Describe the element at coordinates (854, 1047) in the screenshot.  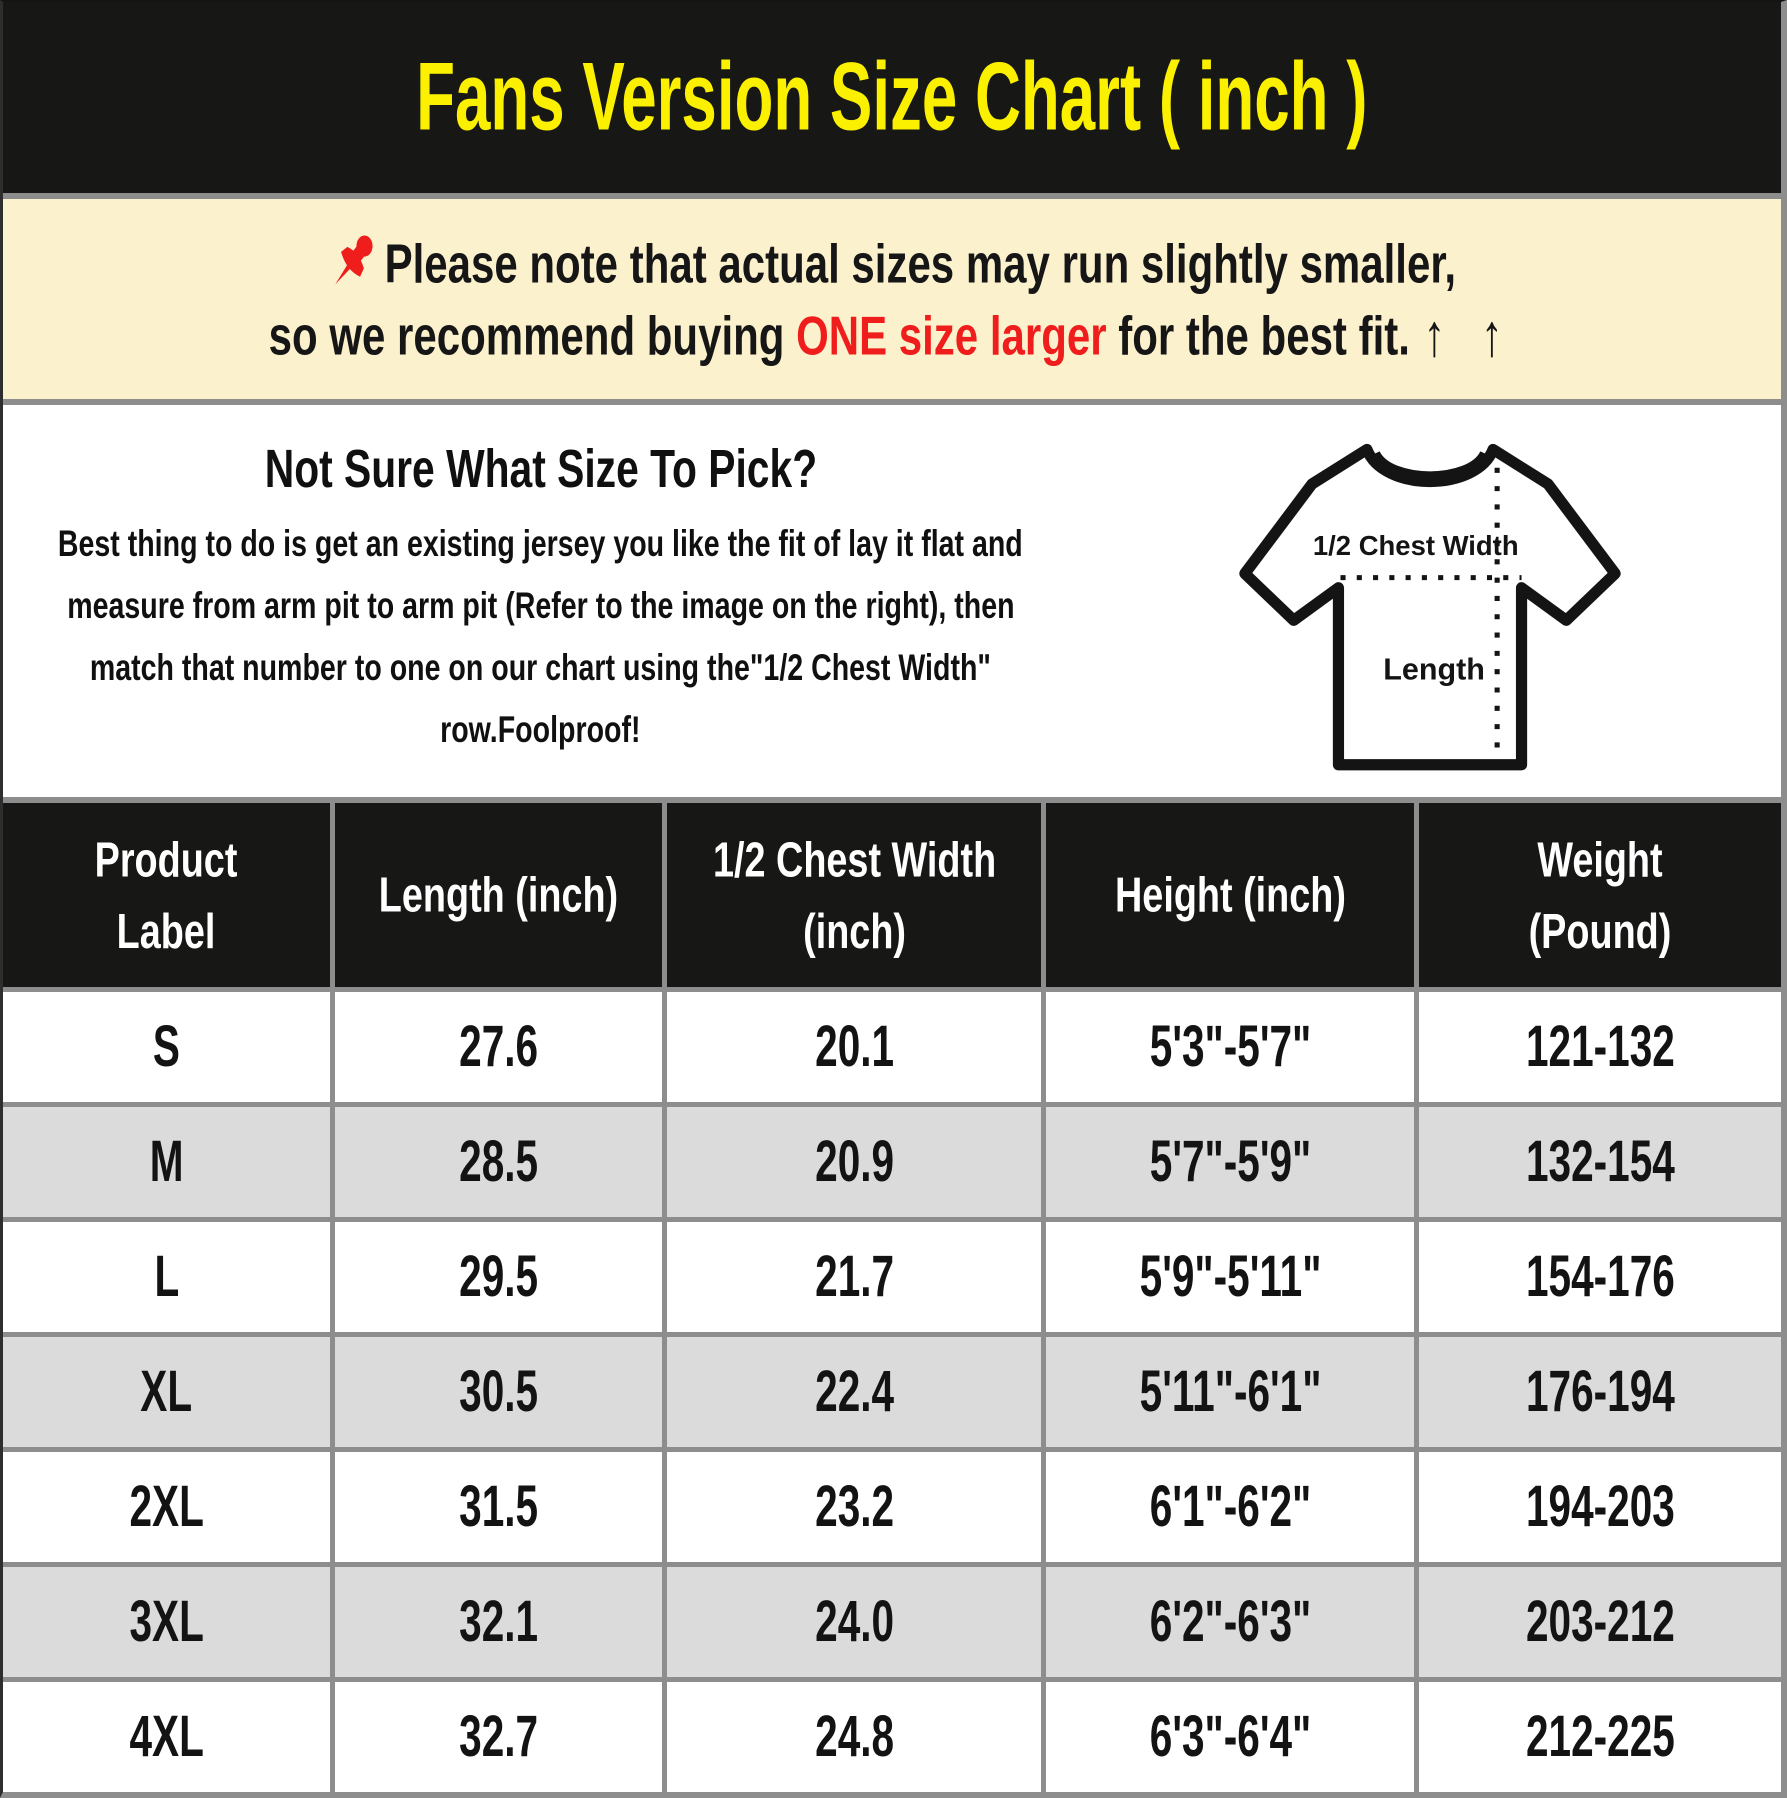
I see `table-cell: 20.1` at that location.